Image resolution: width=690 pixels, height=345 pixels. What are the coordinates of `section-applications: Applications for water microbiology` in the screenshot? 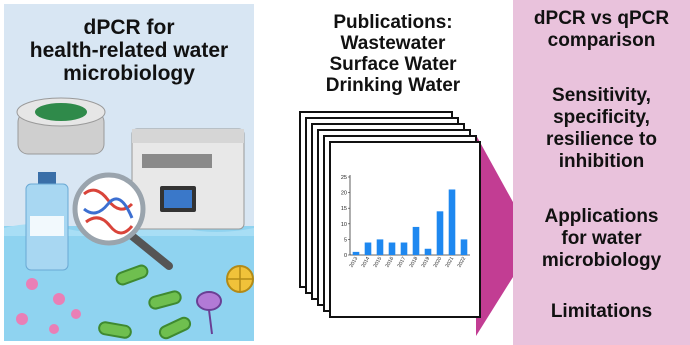 It's located at (601, 239).